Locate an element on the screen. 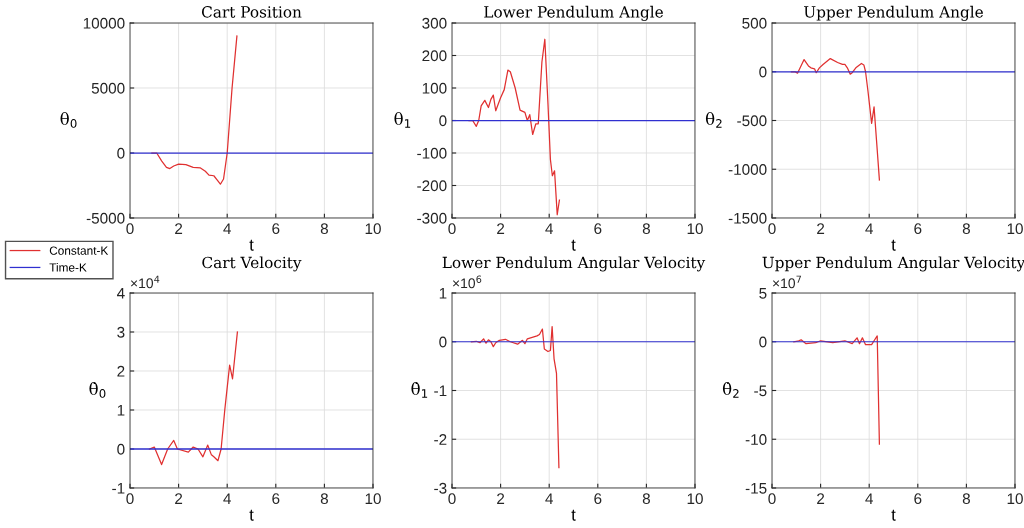 This screenshot has width=1024, height=528. y-tick-label: -1000 is located at coordinates (747, 169).